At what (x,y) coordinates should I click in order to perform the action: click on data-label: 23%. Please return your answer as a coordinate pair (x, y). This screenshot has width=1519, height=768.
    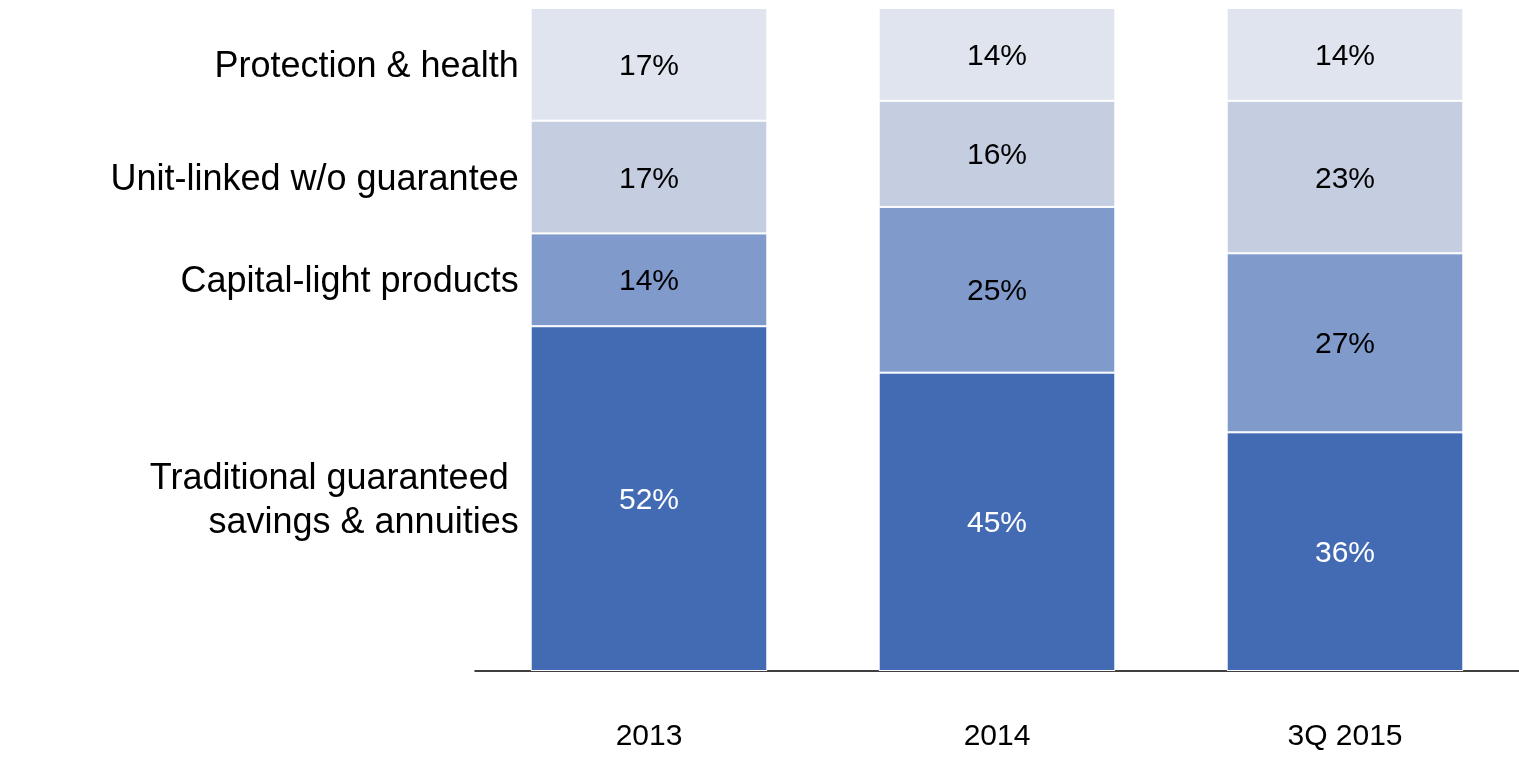
    Looking at the image, I should click on (1345, 177).